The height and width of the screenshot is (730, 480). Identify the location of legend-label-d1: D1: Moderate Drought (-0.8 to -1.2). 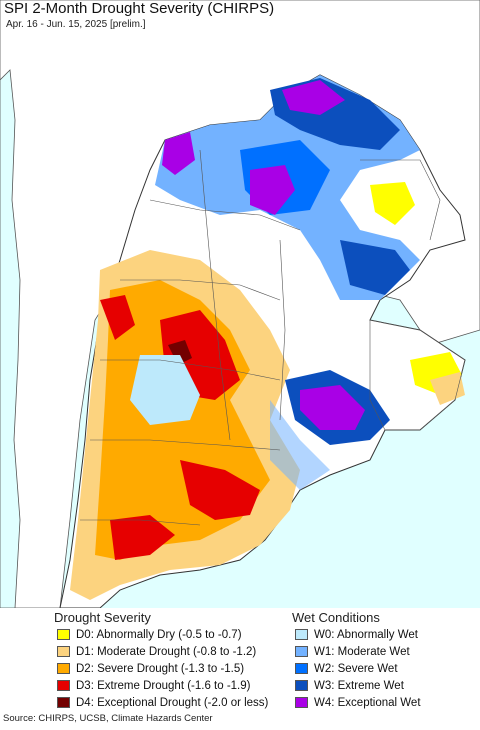
(166, 652).